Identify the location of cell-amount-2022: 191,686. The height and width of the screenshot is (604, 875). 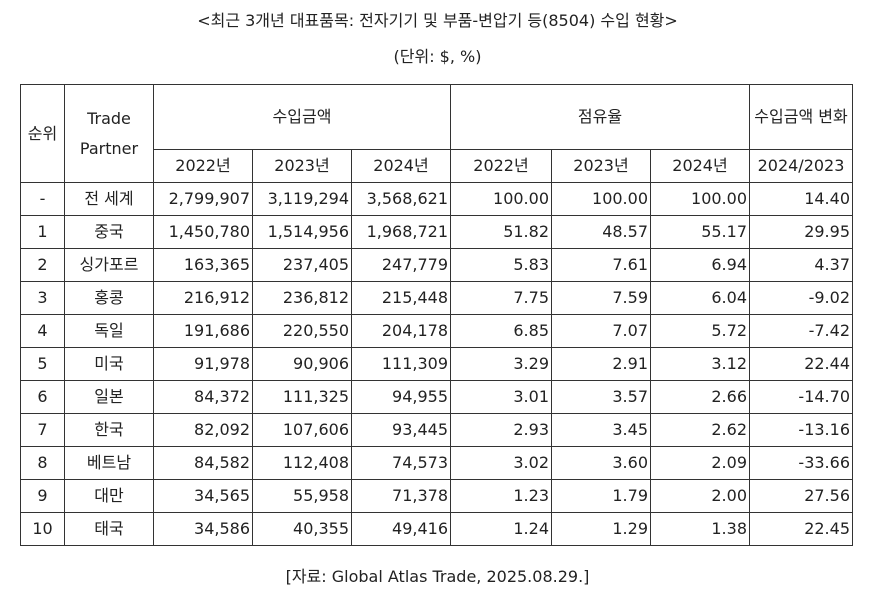
(203, 331).